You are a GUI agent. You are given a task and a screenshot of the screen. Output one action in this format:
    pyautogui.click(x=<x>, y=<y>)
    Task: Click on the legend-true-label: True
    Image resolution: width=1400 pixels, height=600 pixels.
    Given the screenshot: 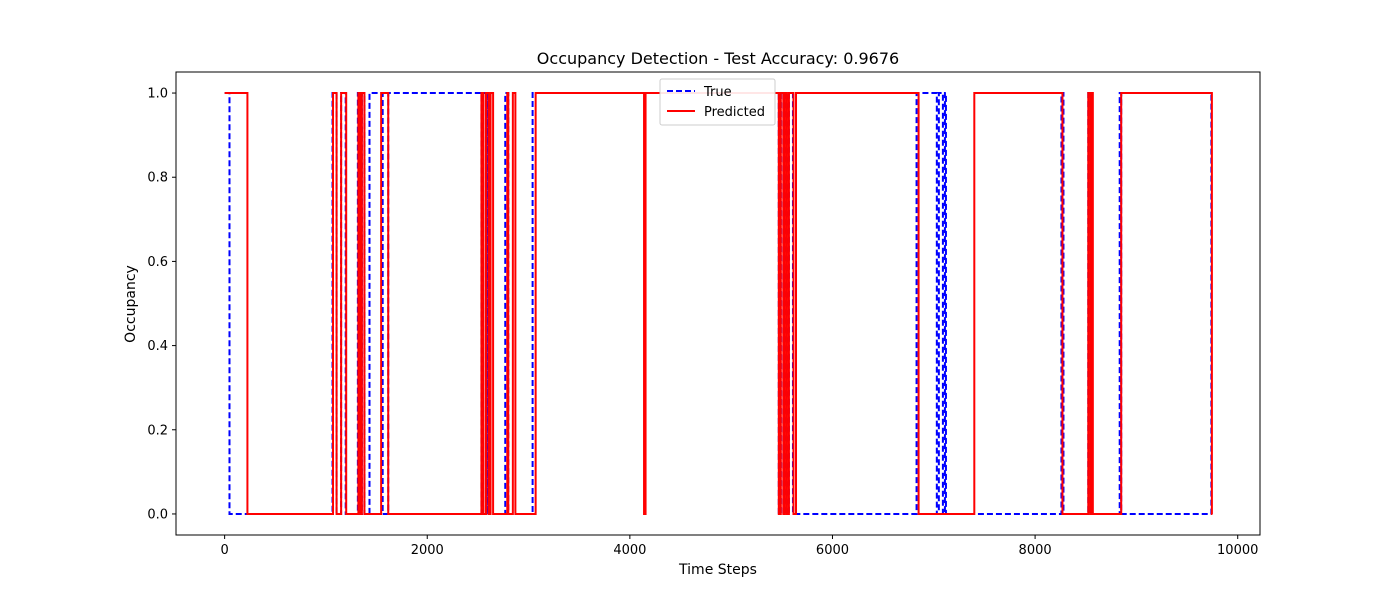 What is the action you would take?
    pyautogui.click(x=717, y=92)
    